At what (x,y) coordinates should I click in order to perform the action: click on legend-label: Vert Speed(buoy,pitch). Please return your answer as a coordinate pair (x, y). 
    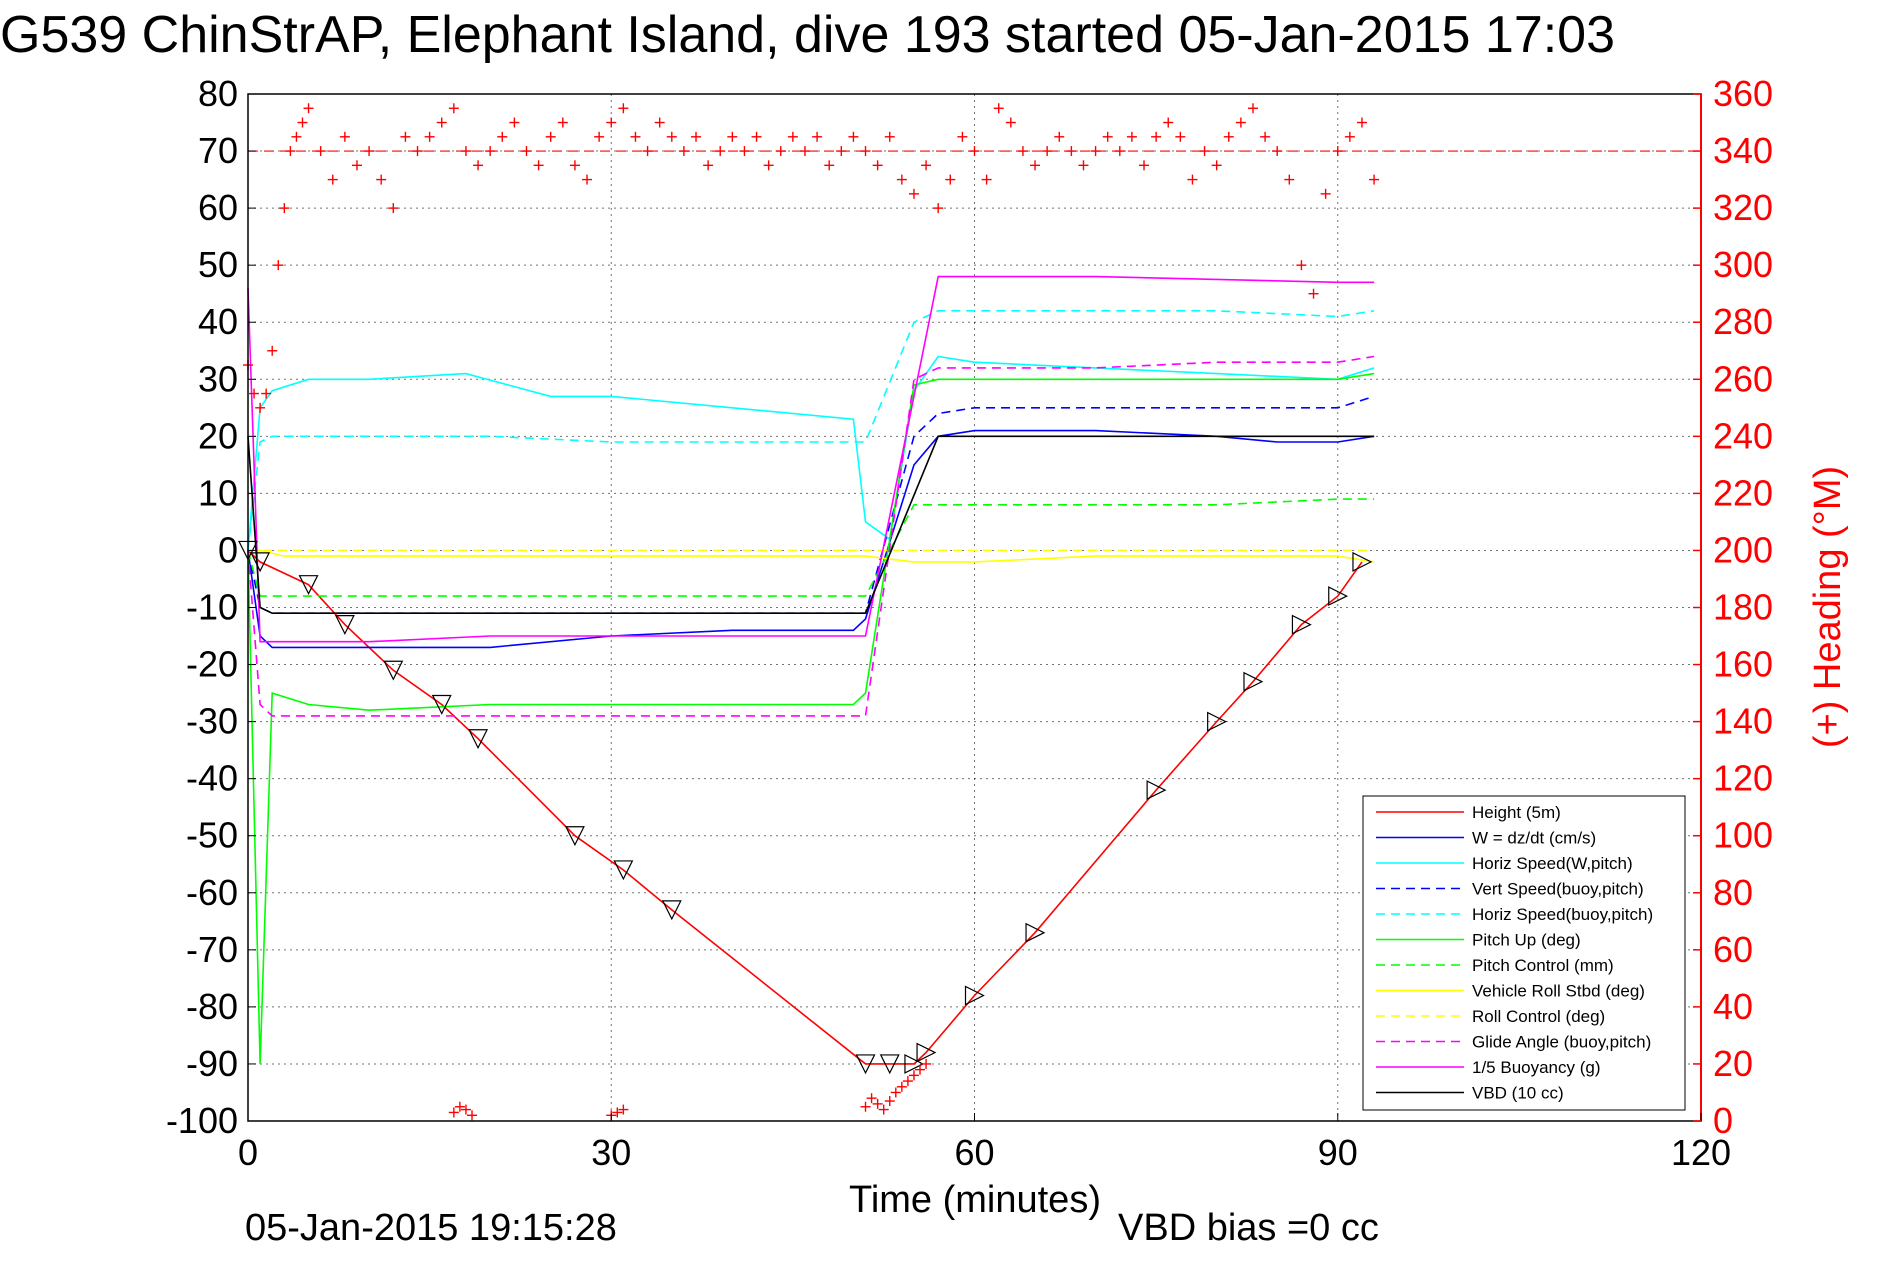
    Looking at the image, I should click on (1558, 889).